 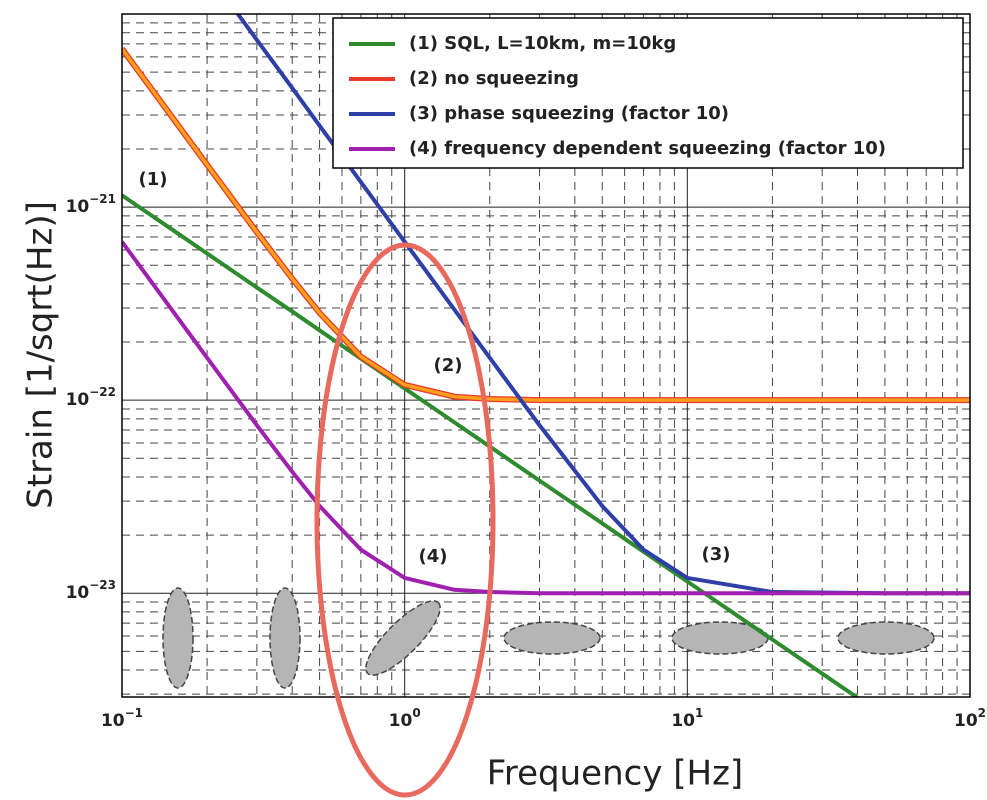 I want to click on annotation: (4), so click(x=433, y=556).